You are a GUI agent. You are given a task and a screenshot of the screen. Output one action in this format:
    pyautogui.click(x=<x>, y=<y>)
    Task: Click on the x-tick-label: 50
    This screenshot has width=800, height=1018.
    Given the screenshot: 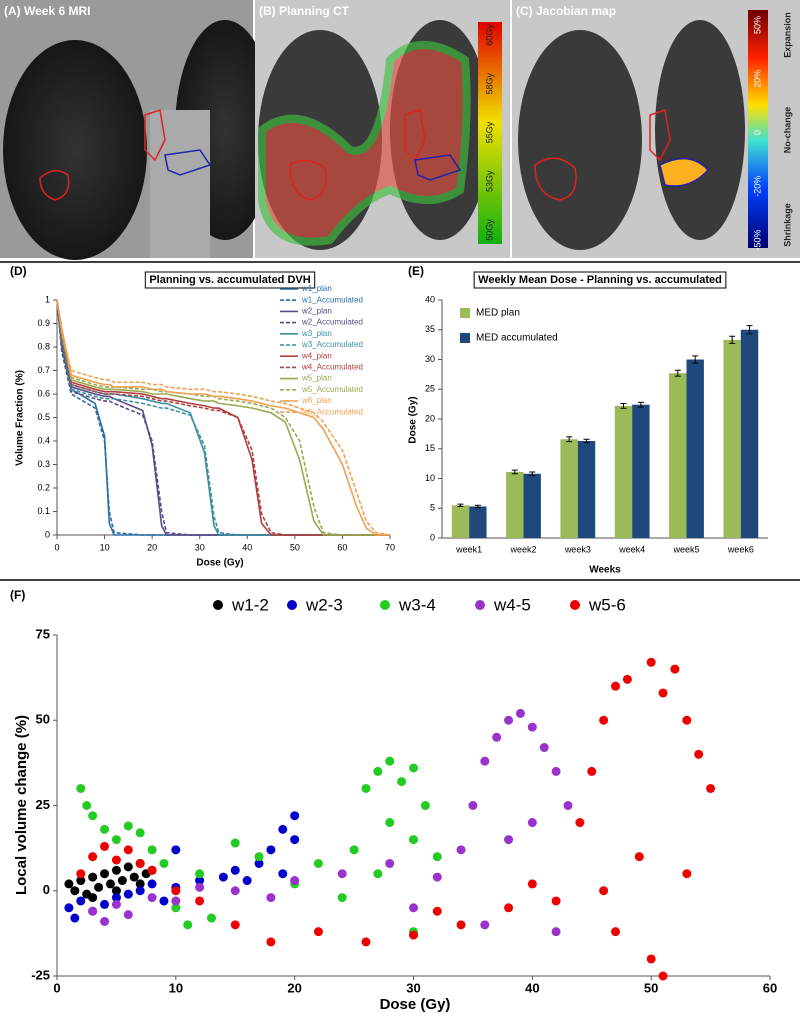 What is the action you would take?
    pyautogui.click(x=295, y=547)
    